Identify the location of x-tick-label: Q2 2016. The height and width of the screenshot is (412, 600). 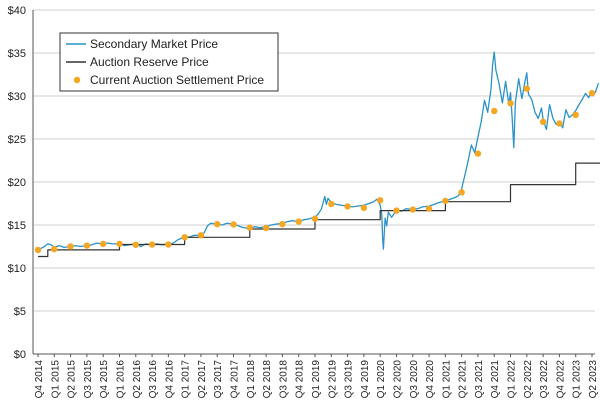
(137, 379).